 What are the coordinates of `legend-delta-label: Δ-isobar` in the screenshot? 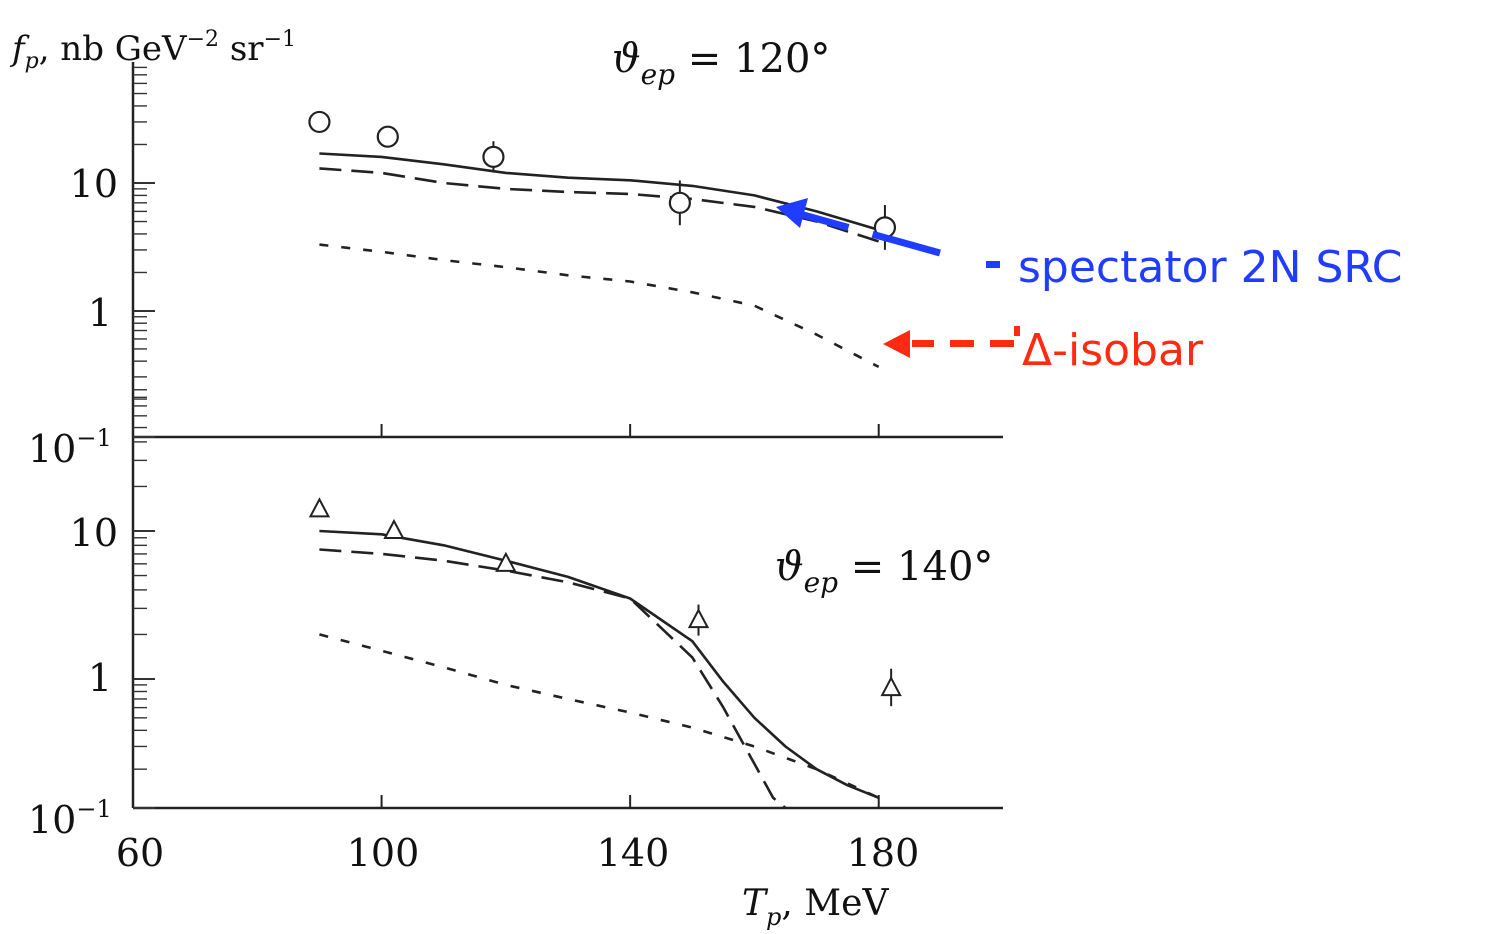 It's located at (1113, 350).